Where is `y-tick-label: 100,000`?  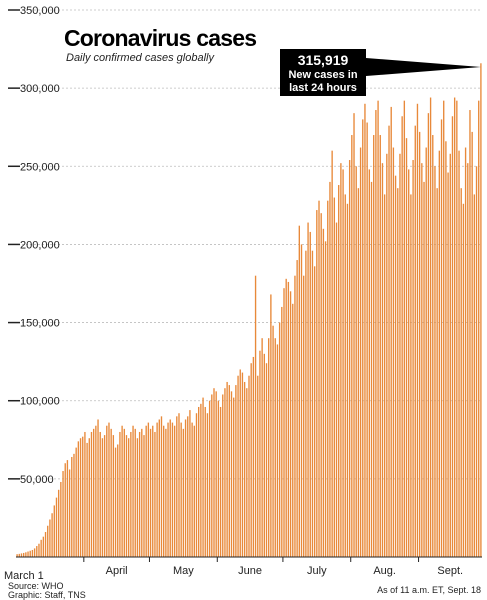 y-tick-label: 100,000 is located at coordinates (40, 402).